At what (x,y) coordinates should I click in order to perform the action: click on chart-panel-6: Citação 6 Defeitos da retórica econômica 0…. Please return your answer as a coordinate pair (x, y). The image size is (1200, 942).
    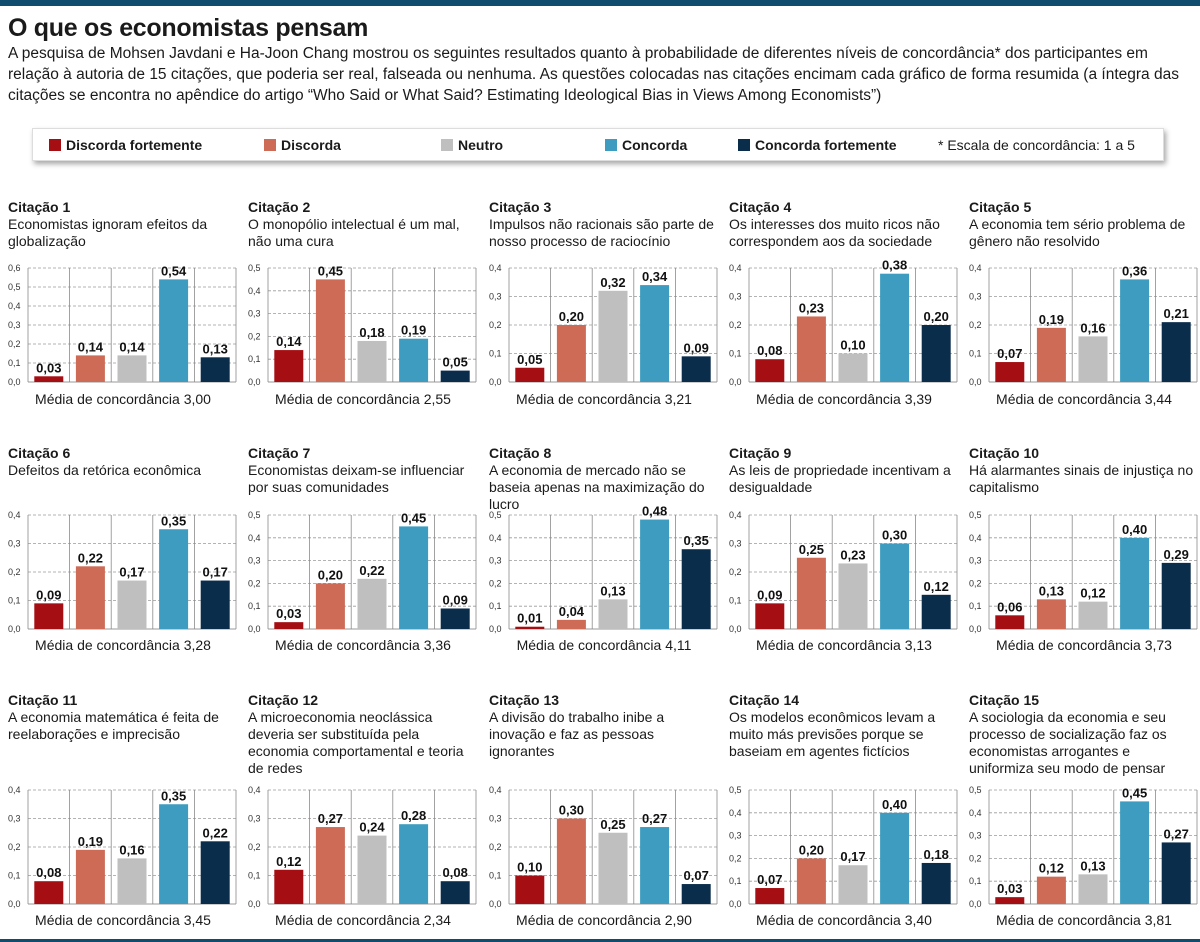
    Looking at the image, I should click on (123, 565).